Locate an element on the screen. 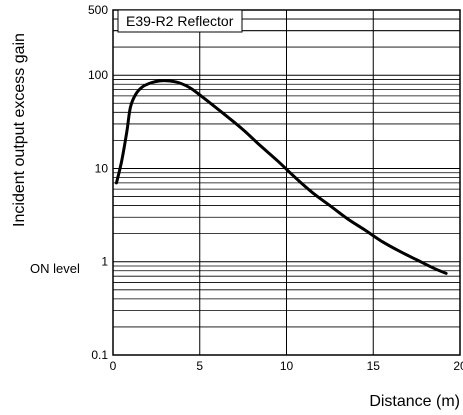 This screenshot has width=463, height=415. x-axis-title: Distance (m) is located at coordinates (414, 401).